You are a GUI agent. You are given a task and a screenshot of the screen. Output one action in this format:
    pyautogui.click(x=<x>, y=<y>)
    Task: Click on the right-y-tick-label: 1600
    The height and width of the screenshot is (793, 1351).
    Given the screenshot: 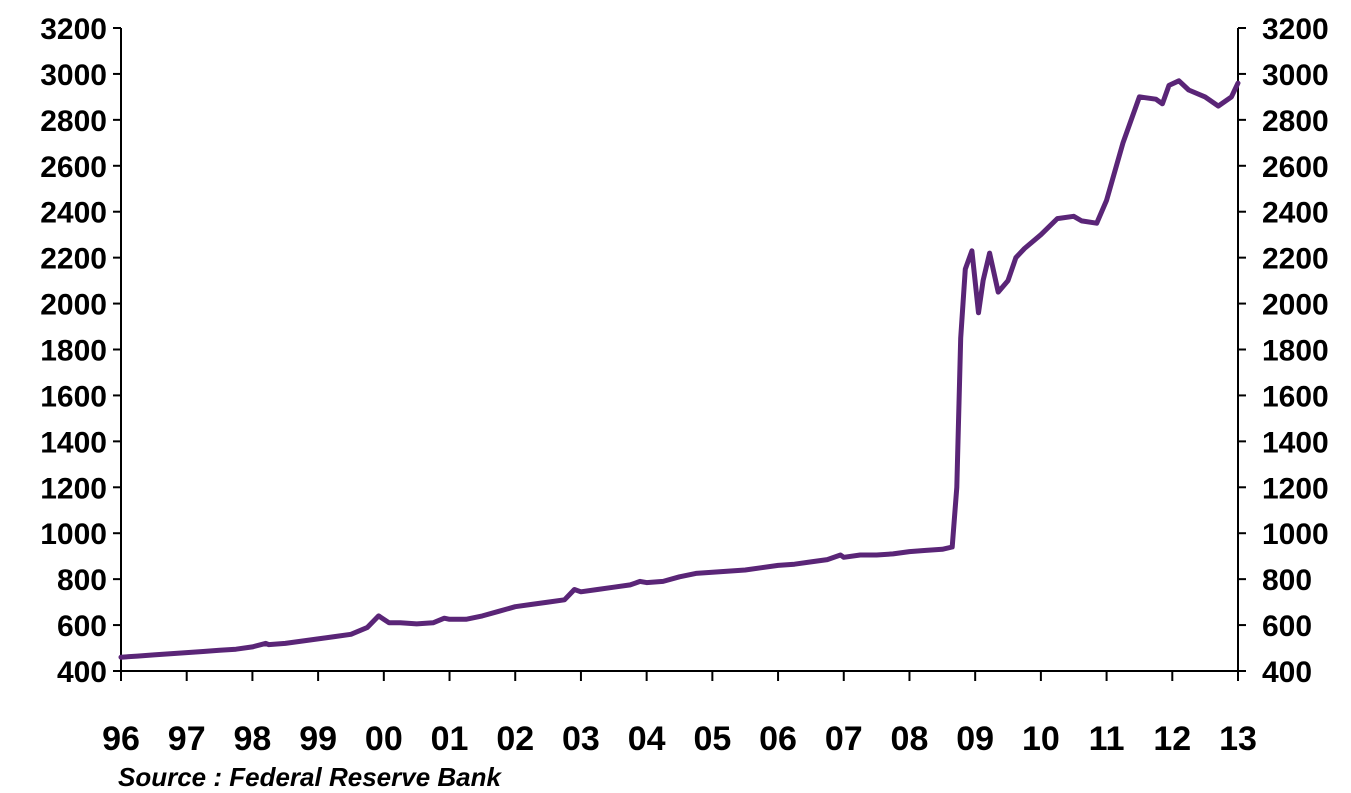 What is the action you would take?
    pyautogui.click(x=1295, y=396)
    